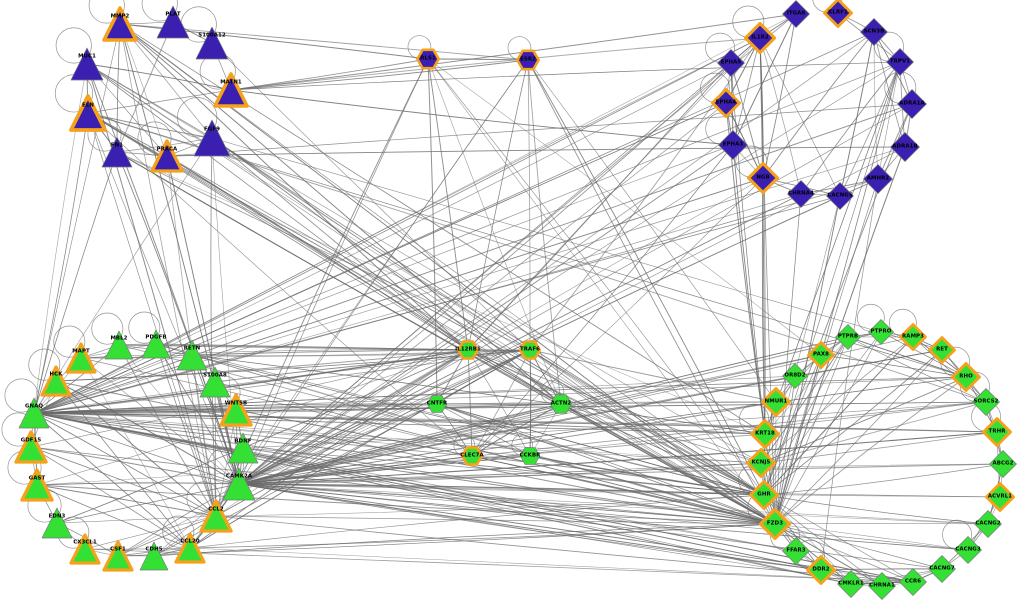  I want to click on graph-node-chrna1: CHRNA1, so click(882, 586).